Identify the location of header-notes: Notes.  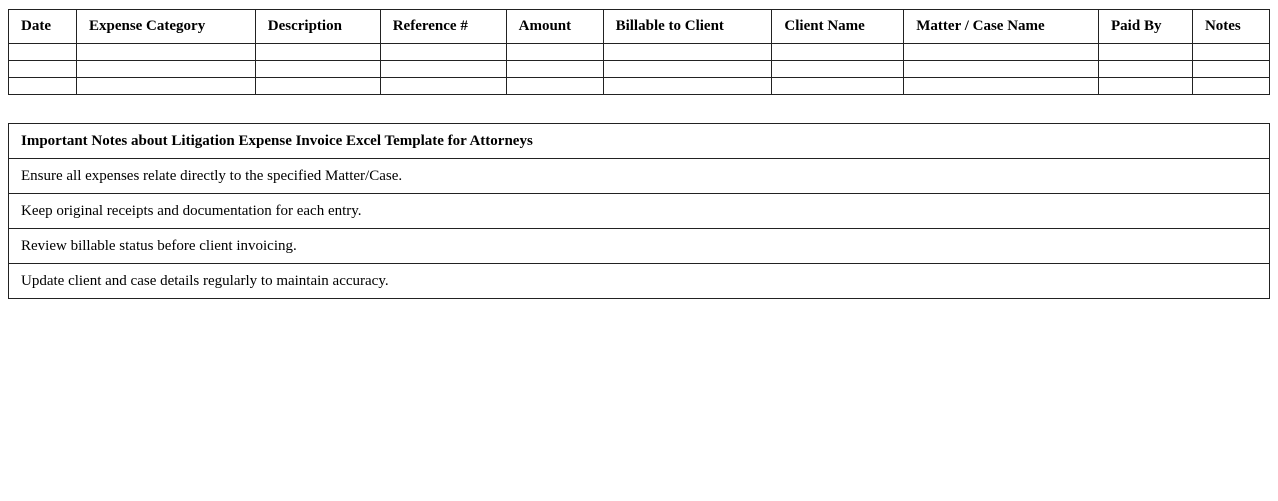
(1231, 26).